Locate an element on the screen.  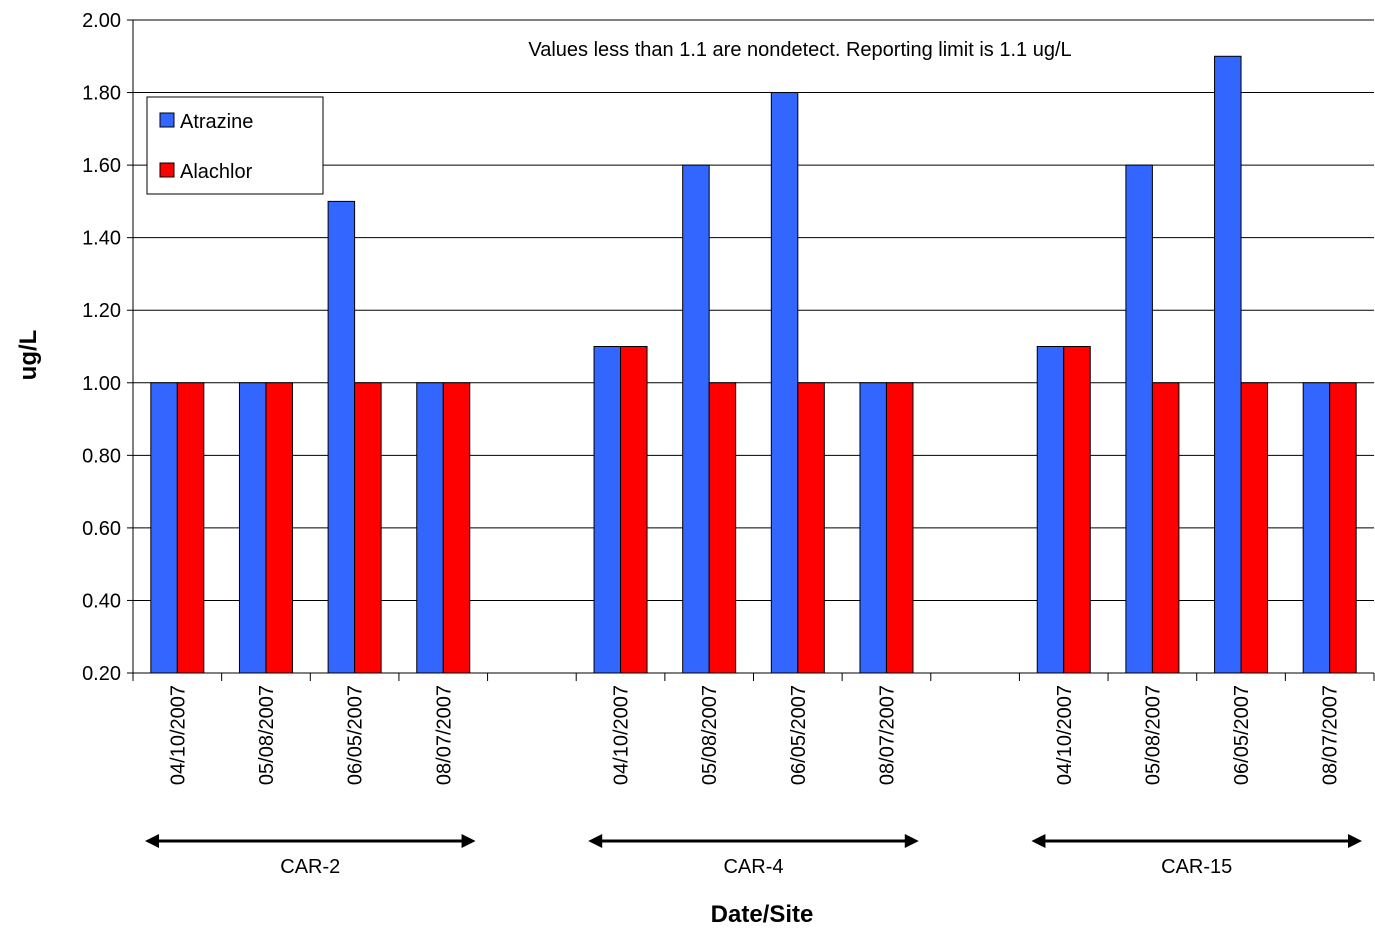
site-label: CAR-4 is located at coordinates (753, 867).